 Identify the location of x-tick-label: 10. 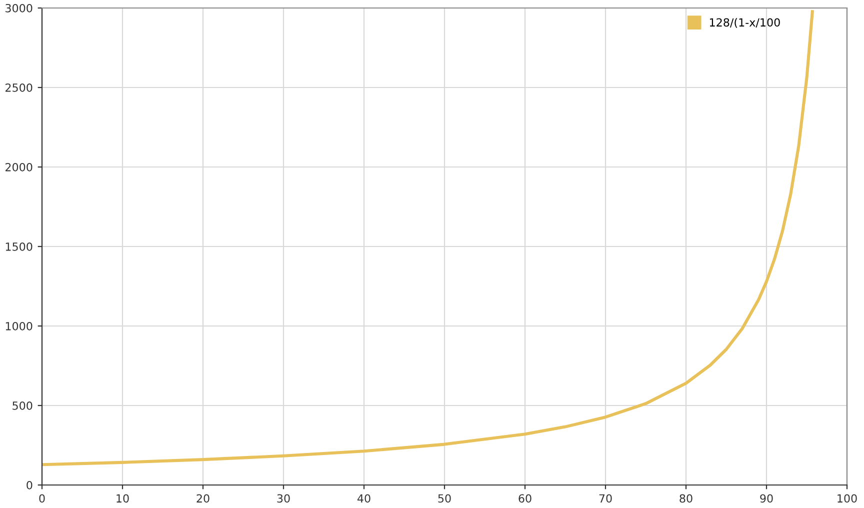
(122, 498).